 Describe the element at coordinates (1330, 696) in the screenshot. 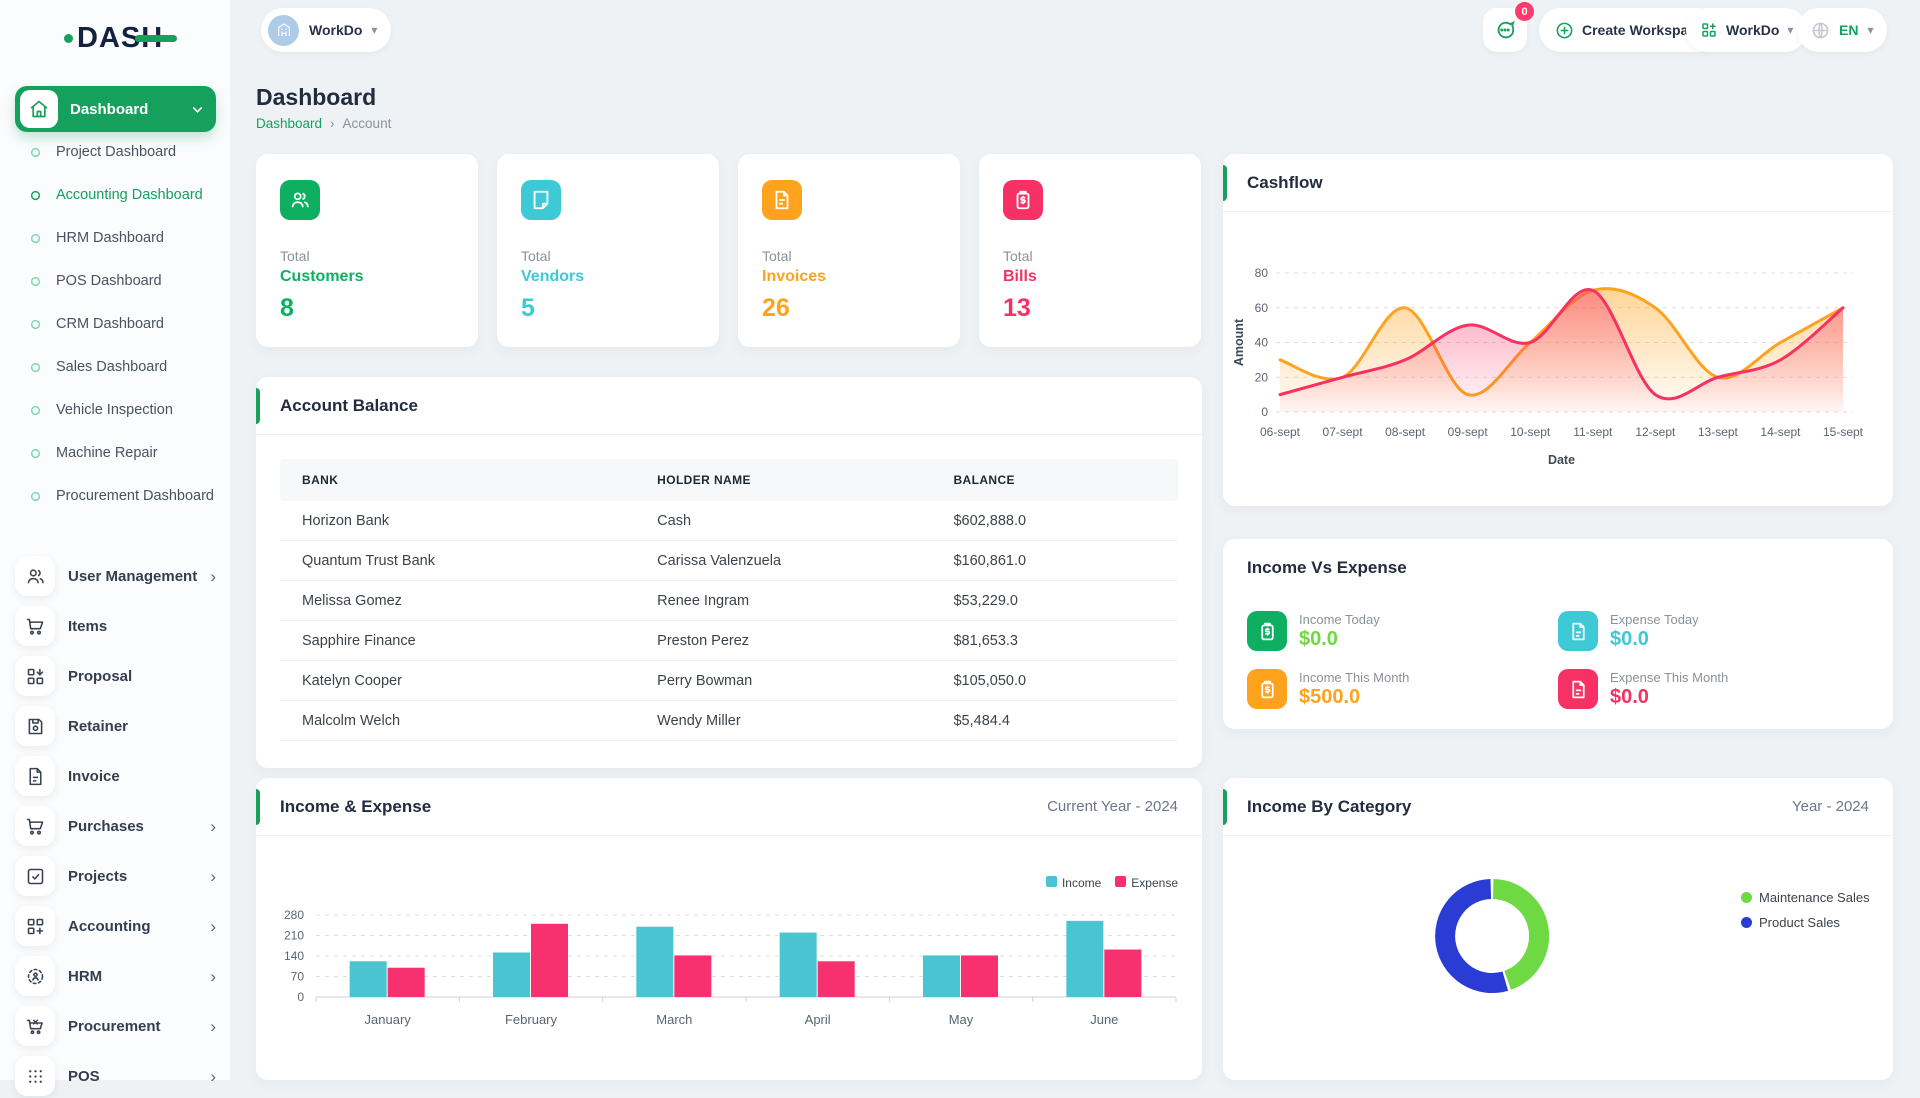

I see `tile-value: $500.0` at that location.